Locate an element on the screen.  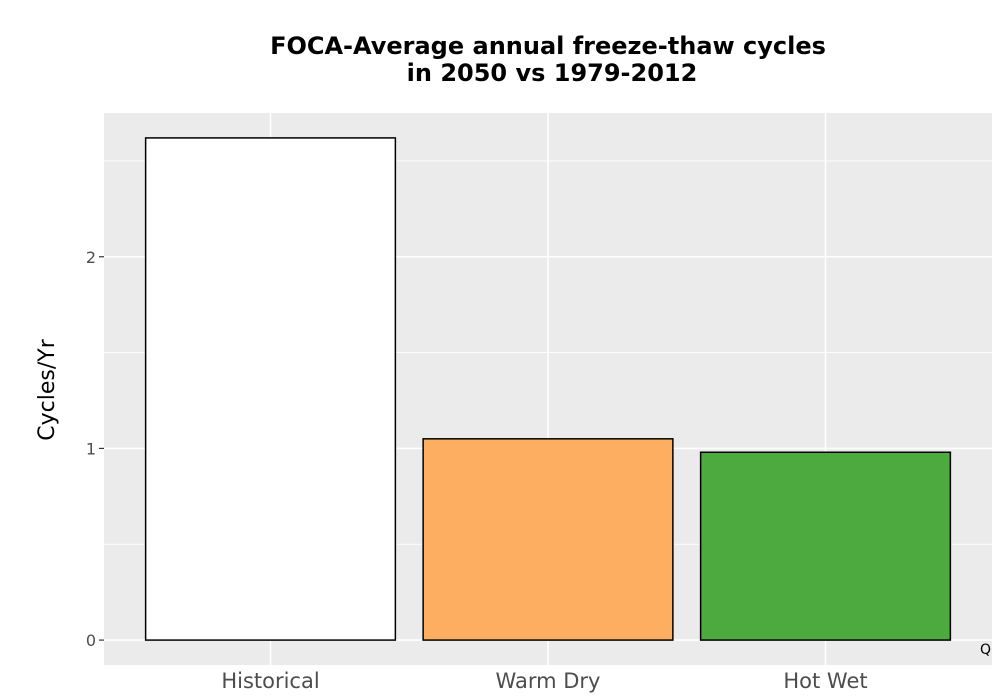
y-axis-title: Cycles/Yr is located at coordinates (47, 389).